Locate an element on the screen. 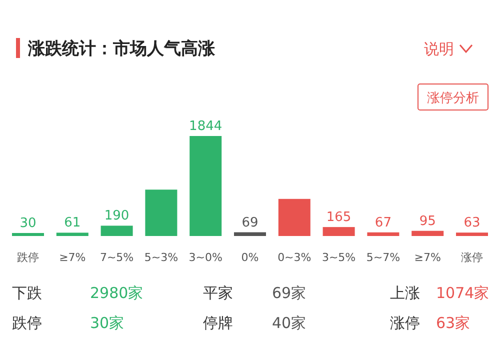  data-label: 61 is located at coordinates (72, 223).